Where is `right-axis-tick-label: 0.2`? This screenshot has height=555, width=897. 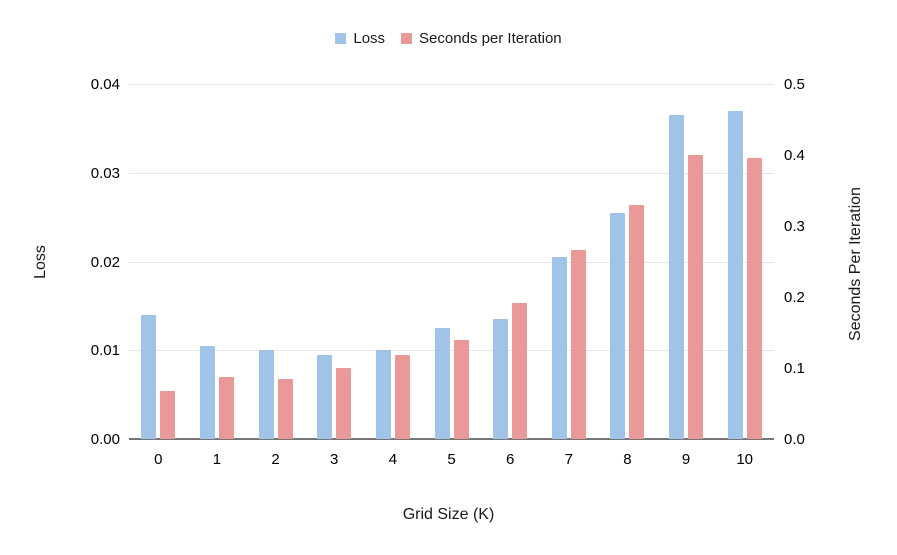 right-axis-tick-label: 0.2 is located at coordinates (794, 297).